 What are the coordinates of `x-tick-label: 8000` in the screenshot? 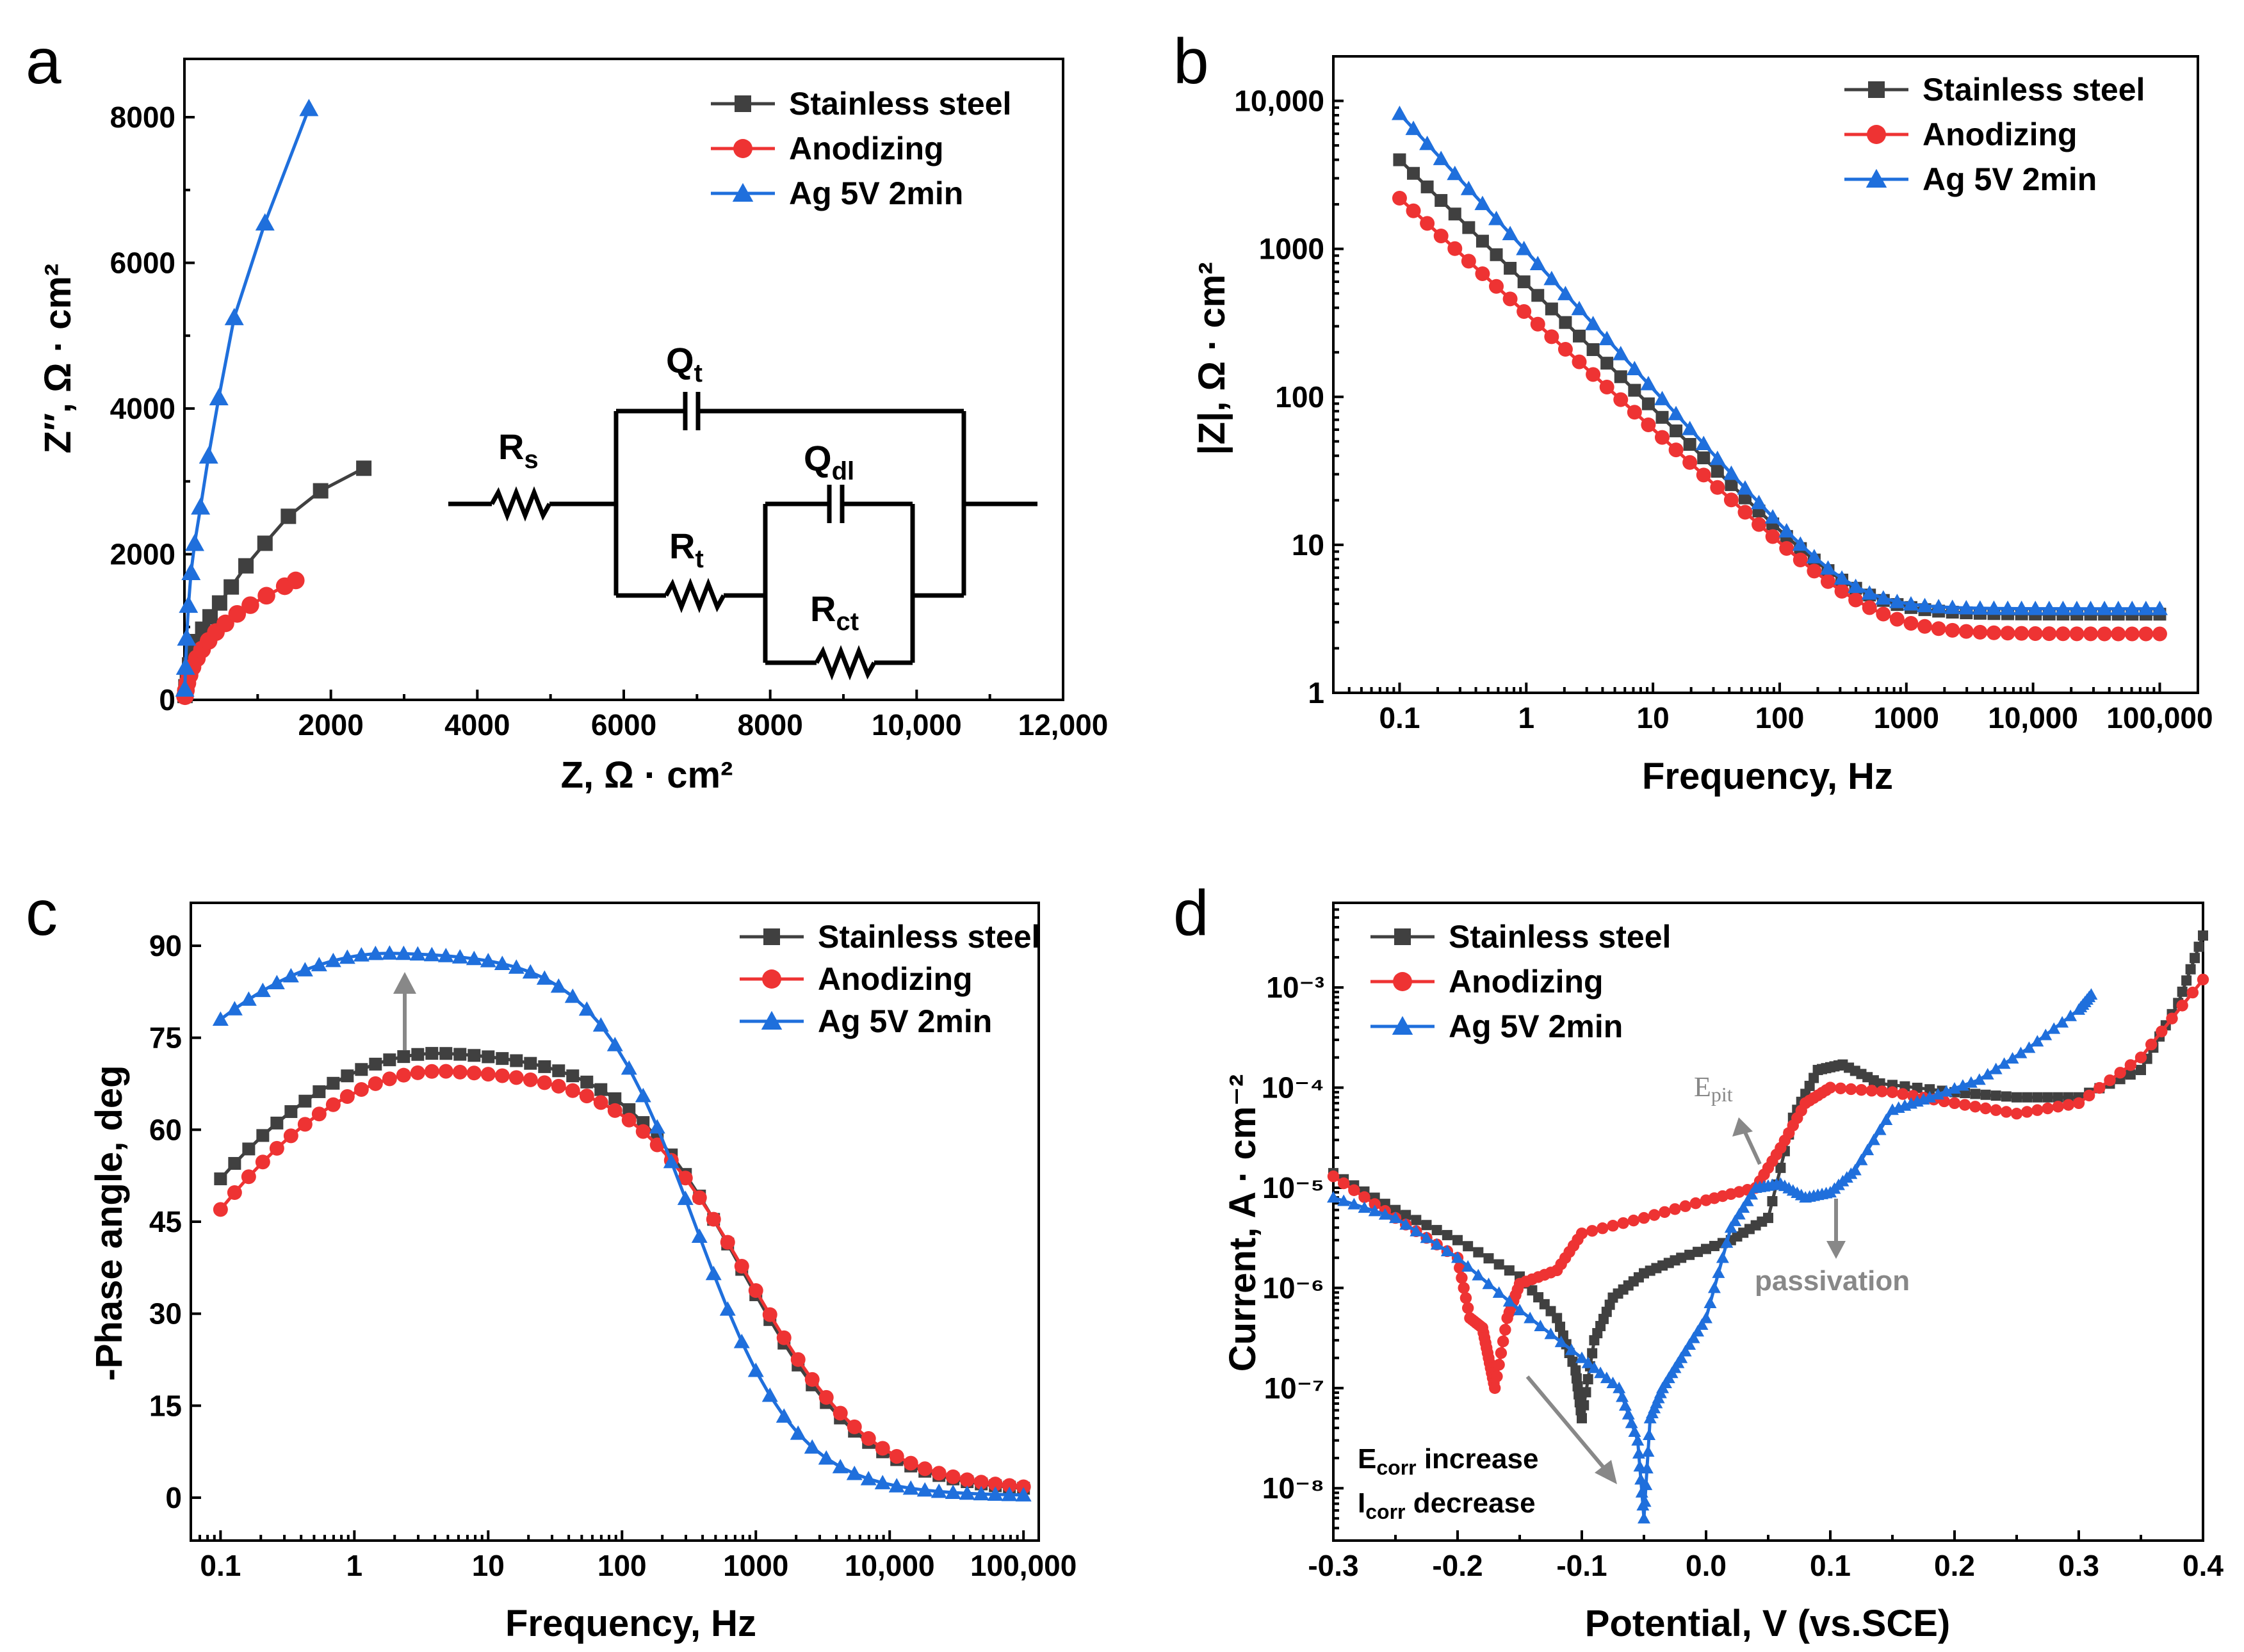 It's located at (769, 724).